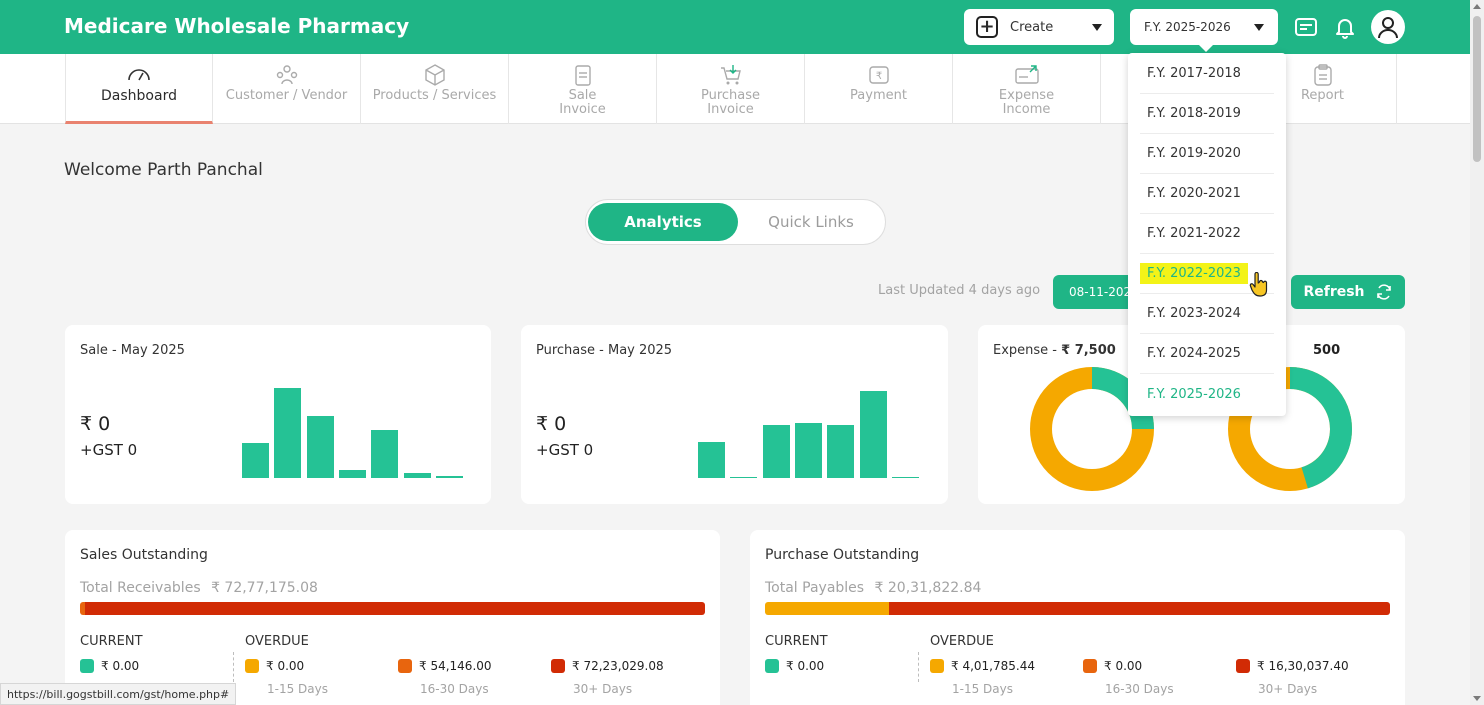  I want to click on nav-dashboard: Dashboard, so click(139, 89).